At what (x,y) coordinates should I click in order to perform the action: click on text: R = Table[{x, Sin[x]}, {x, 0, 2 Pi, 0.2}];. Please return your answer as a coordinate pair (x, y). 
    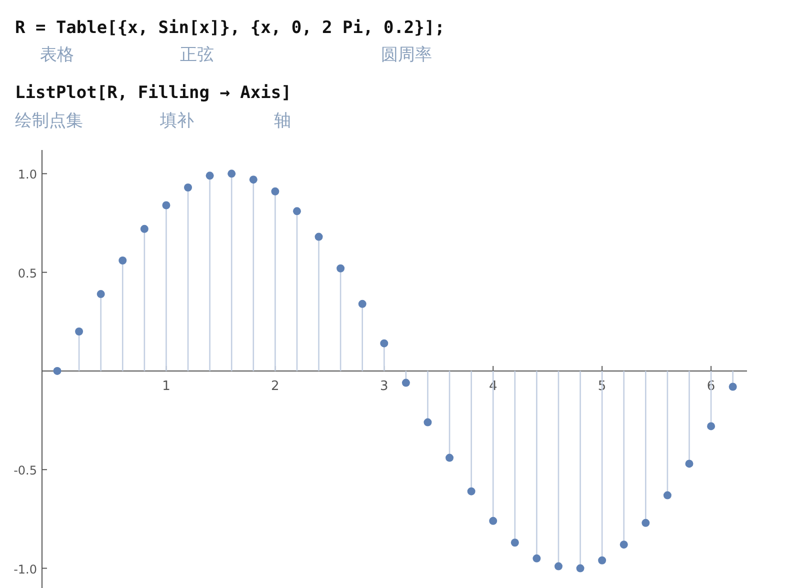
    Looking at the image, I should click on (230, 28).